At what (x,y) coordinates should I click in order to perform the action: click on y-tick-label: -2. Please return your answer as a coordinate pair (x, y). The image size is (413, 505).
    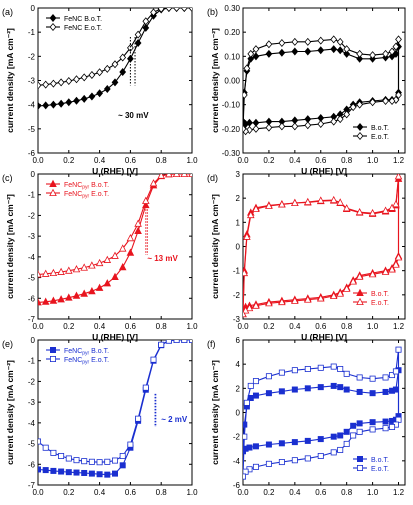
    Looking at the image, I should click on (32, 215).